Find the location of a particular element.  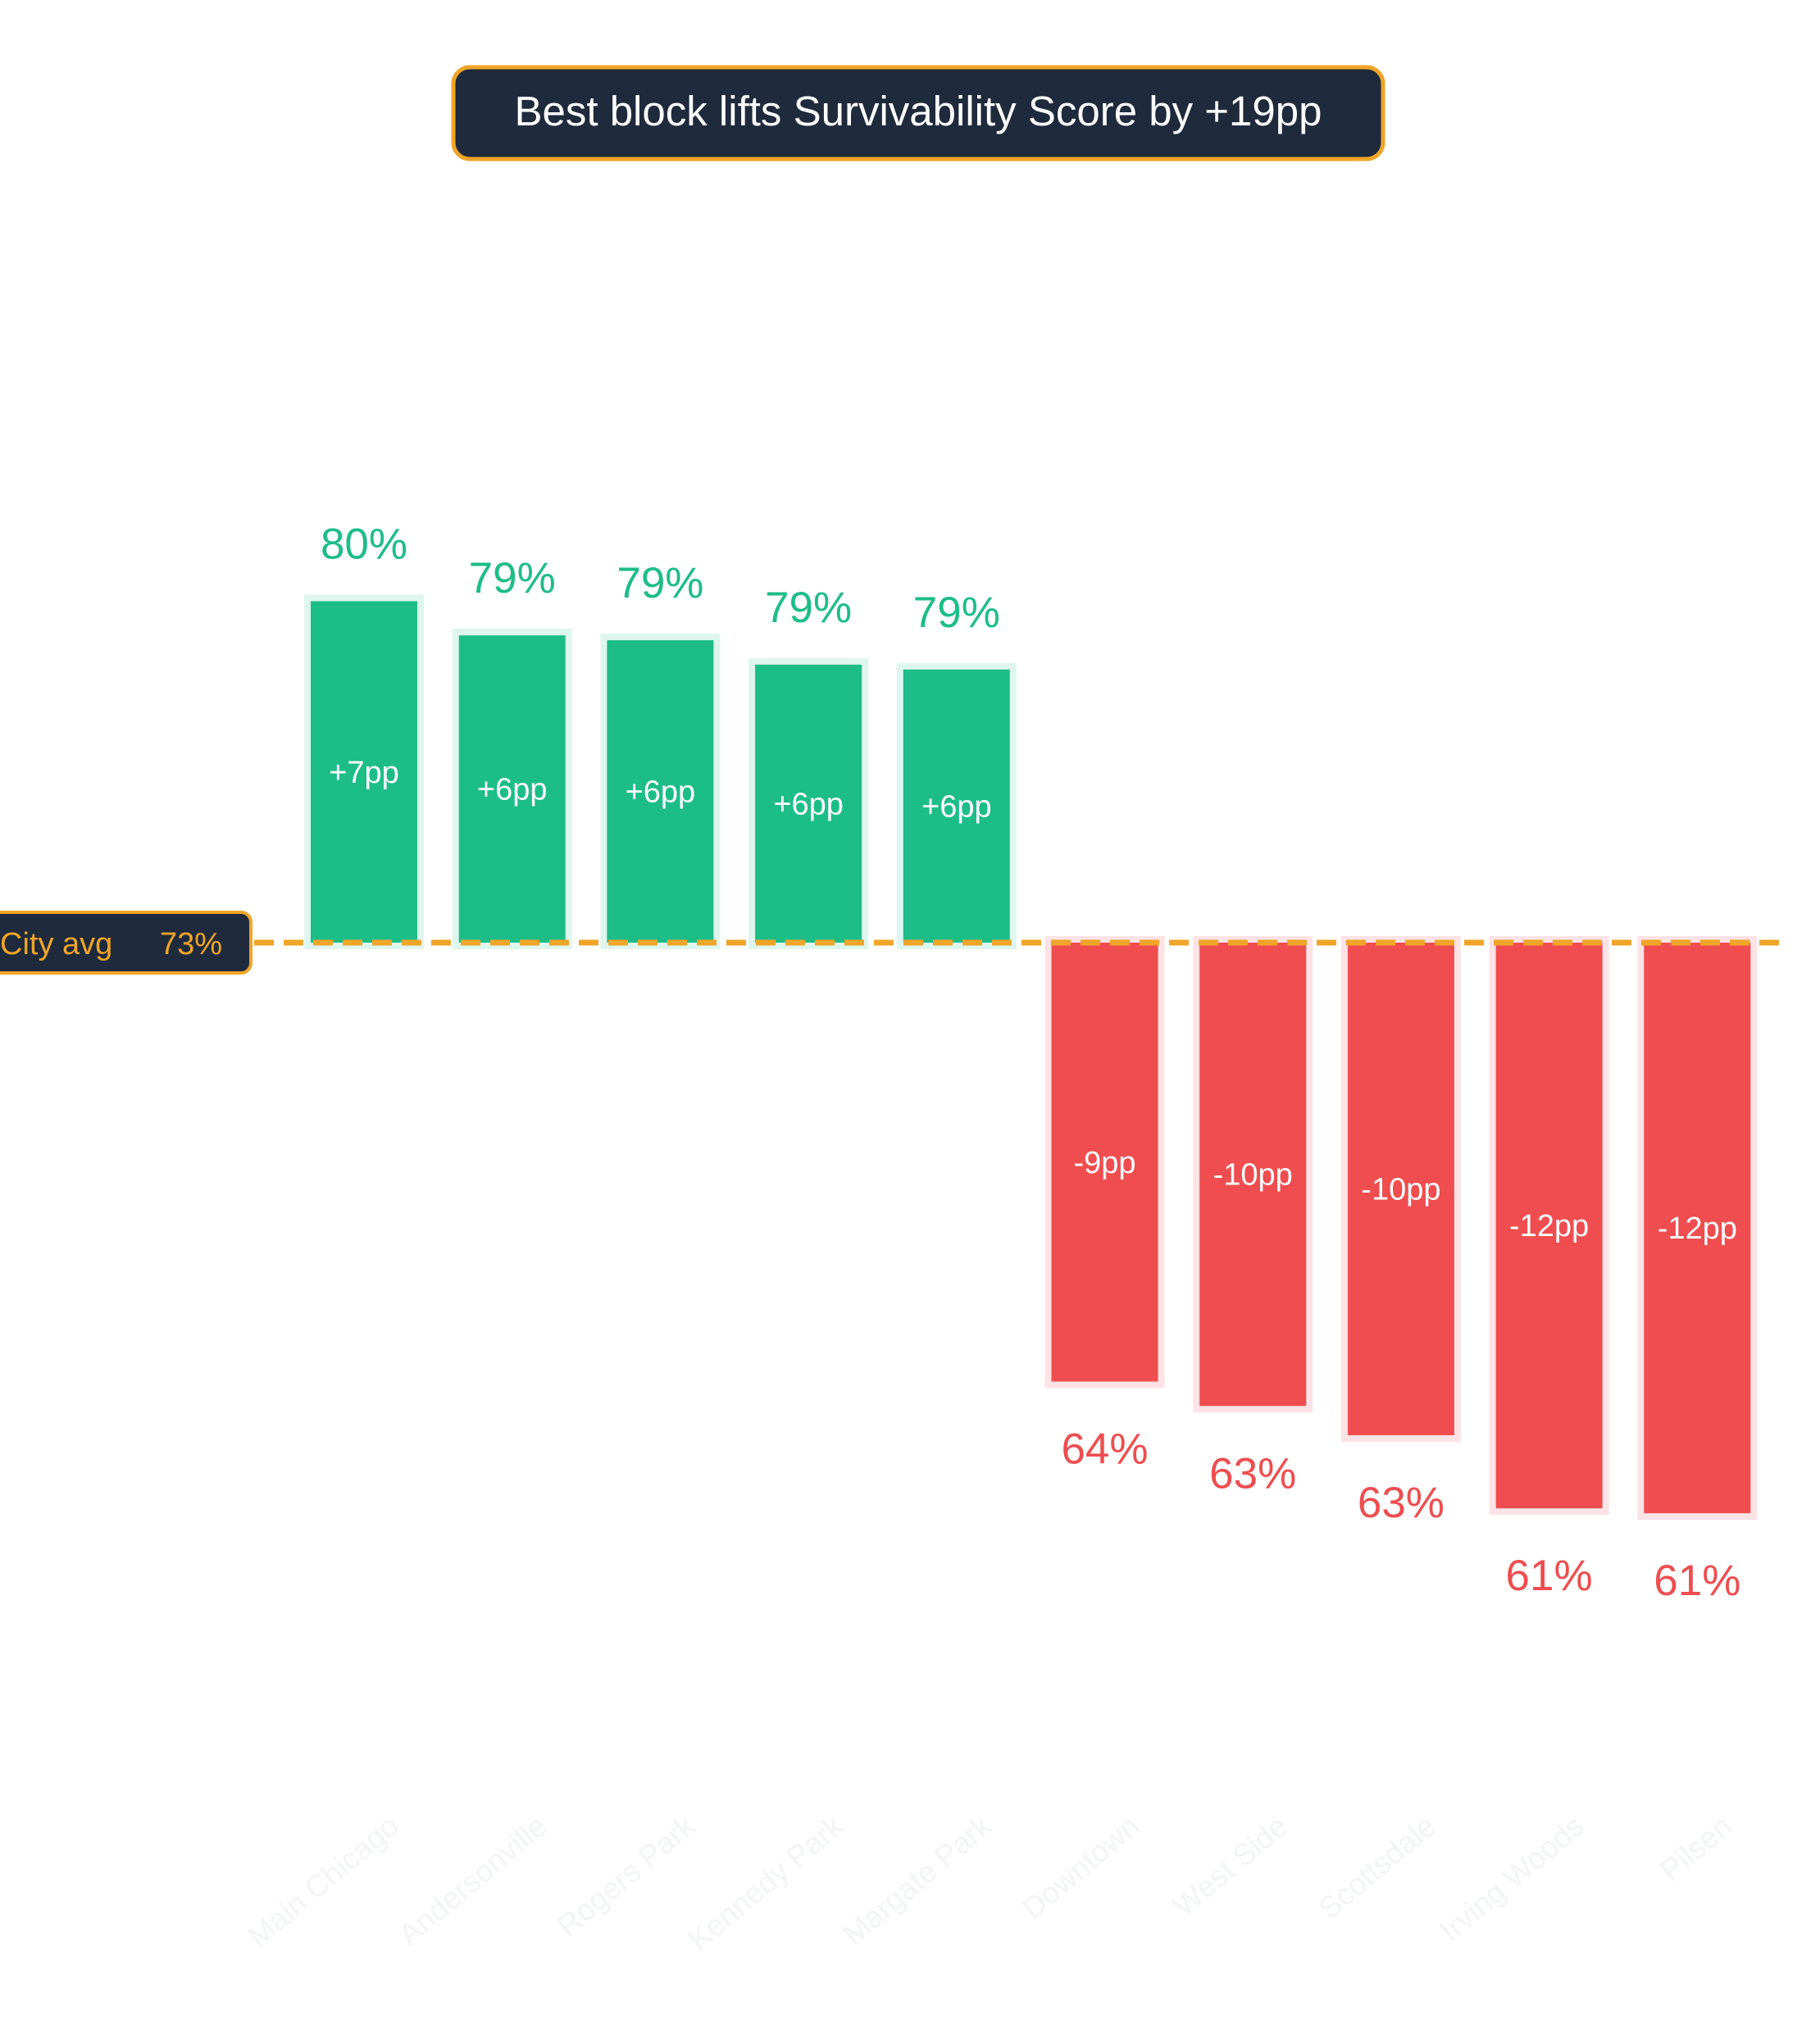

category-label: West Side is located at coordinates (1230, 1866).